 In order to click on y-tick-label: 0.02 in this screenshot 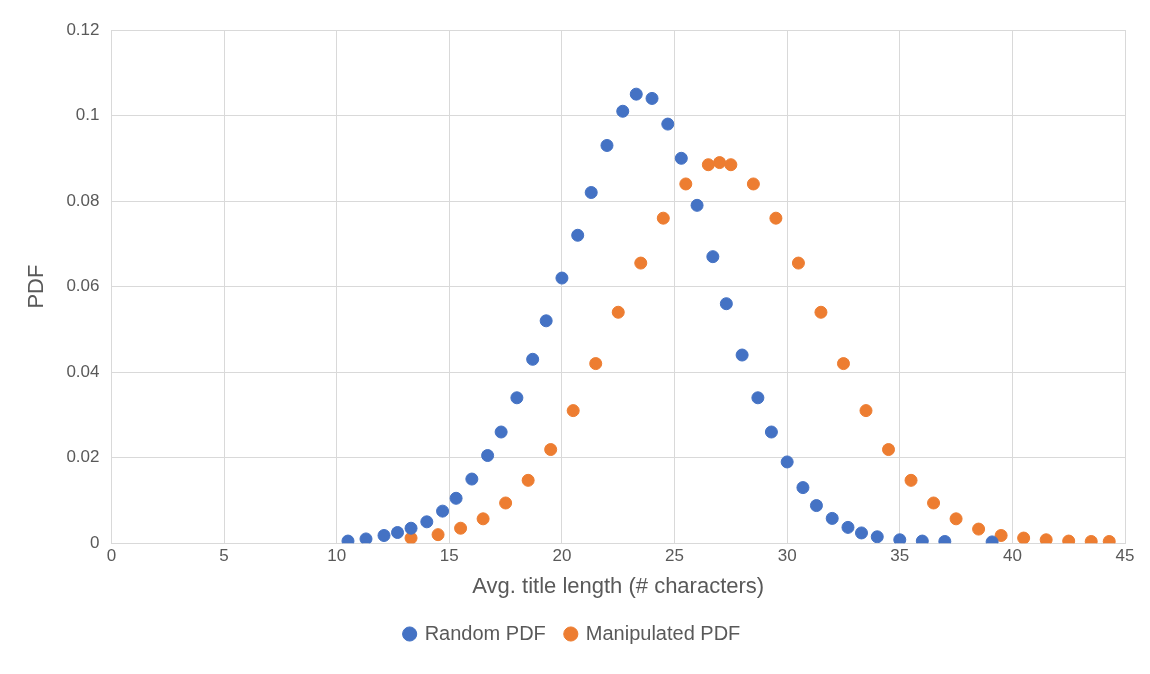, I will do `click(83, 457)`.